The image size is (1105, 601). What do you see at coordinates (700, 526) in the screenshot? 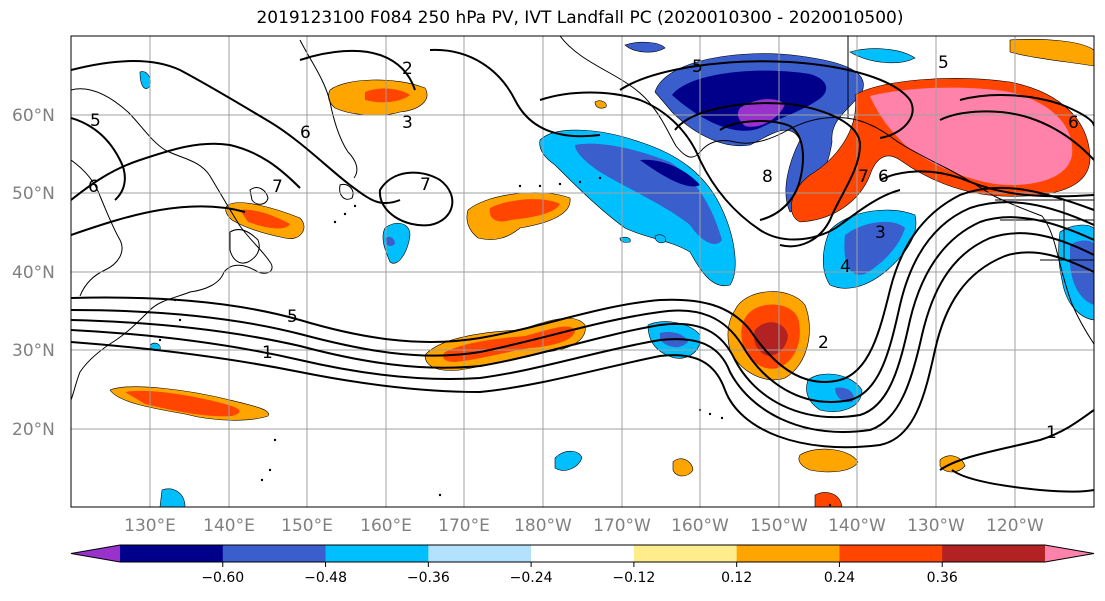
I see `longitude-label: 160°W` at bounding box center [700, 526].